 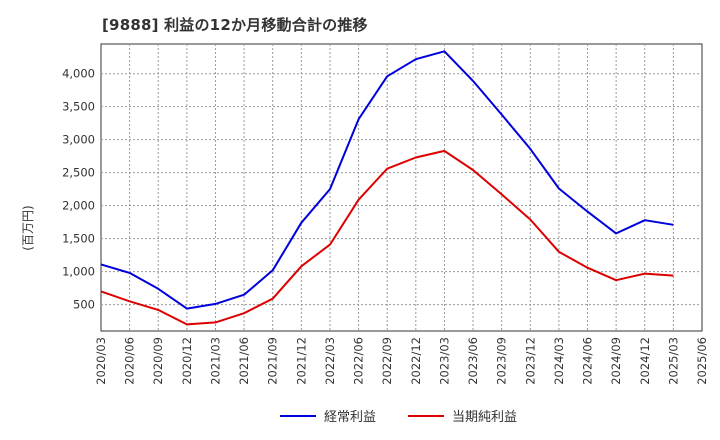 What do you see at coordinates (502, 361) in the screenshot?
I see `x-tick-label: 2023/09` at bounding box center [502, 361].